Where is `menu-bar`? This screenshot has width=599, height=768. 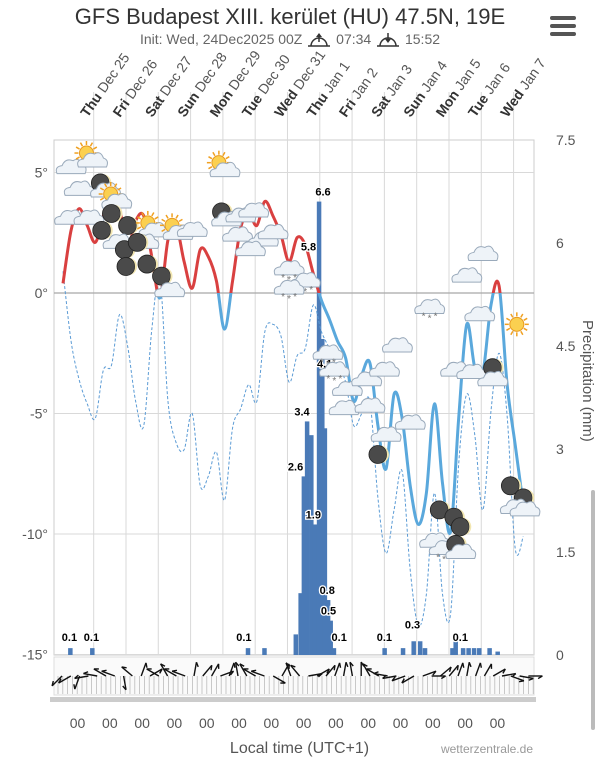
menu-bar is located at coordinates (563, 26).